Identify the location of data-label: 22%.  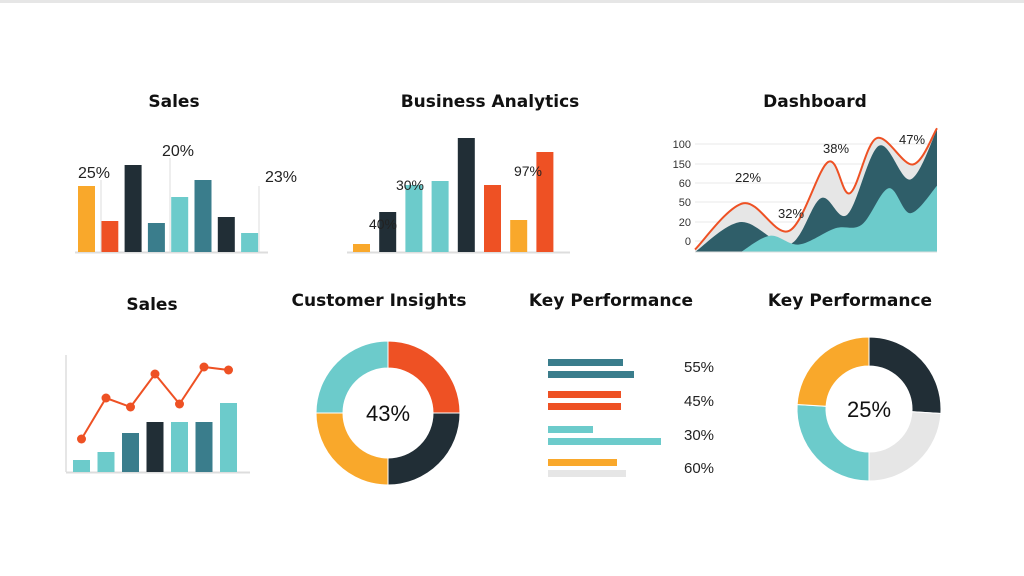
(748, 177).